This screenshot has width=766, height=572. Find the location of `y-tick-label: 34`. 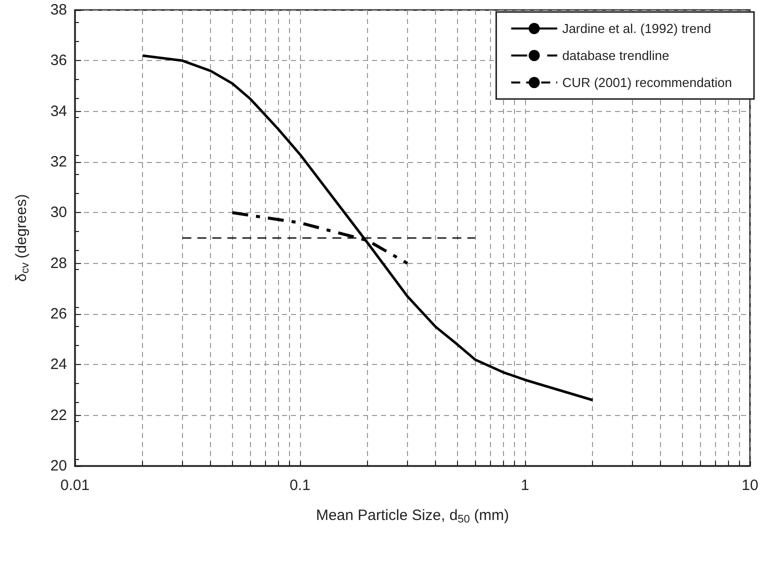

y-tick-label: 34 is located at coordinates (58, 111).